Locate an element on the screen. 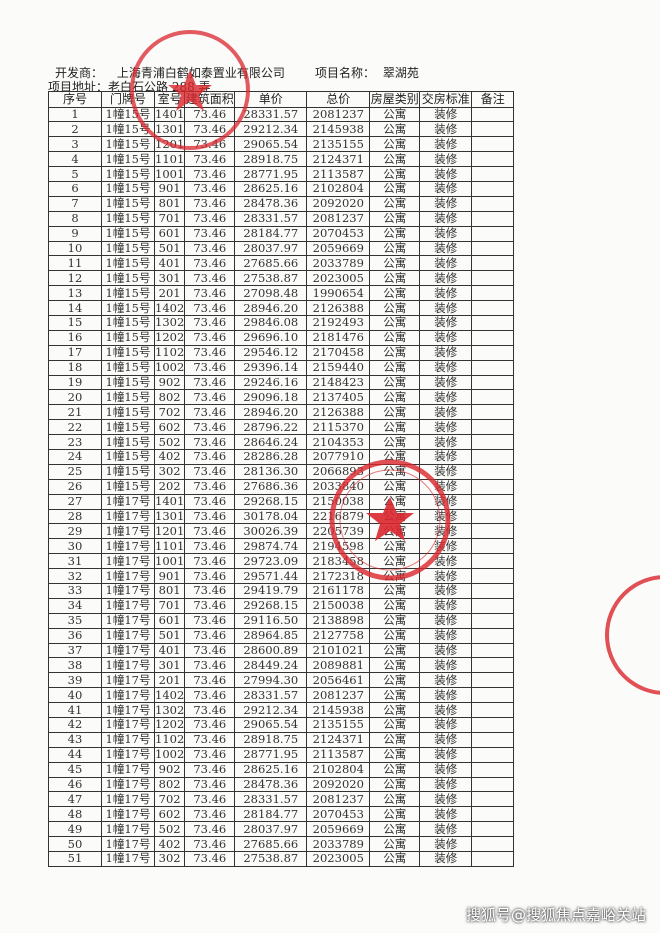  table-cell: 31 is located at coordinates (75, 561).